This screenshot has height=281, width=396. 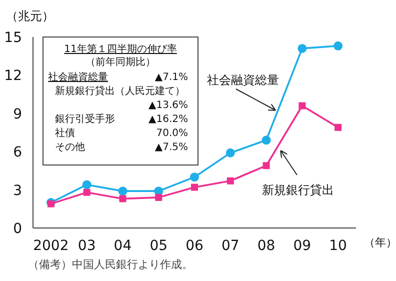 I want to click on annotation: 70.0%, so click(x=172, y=133).